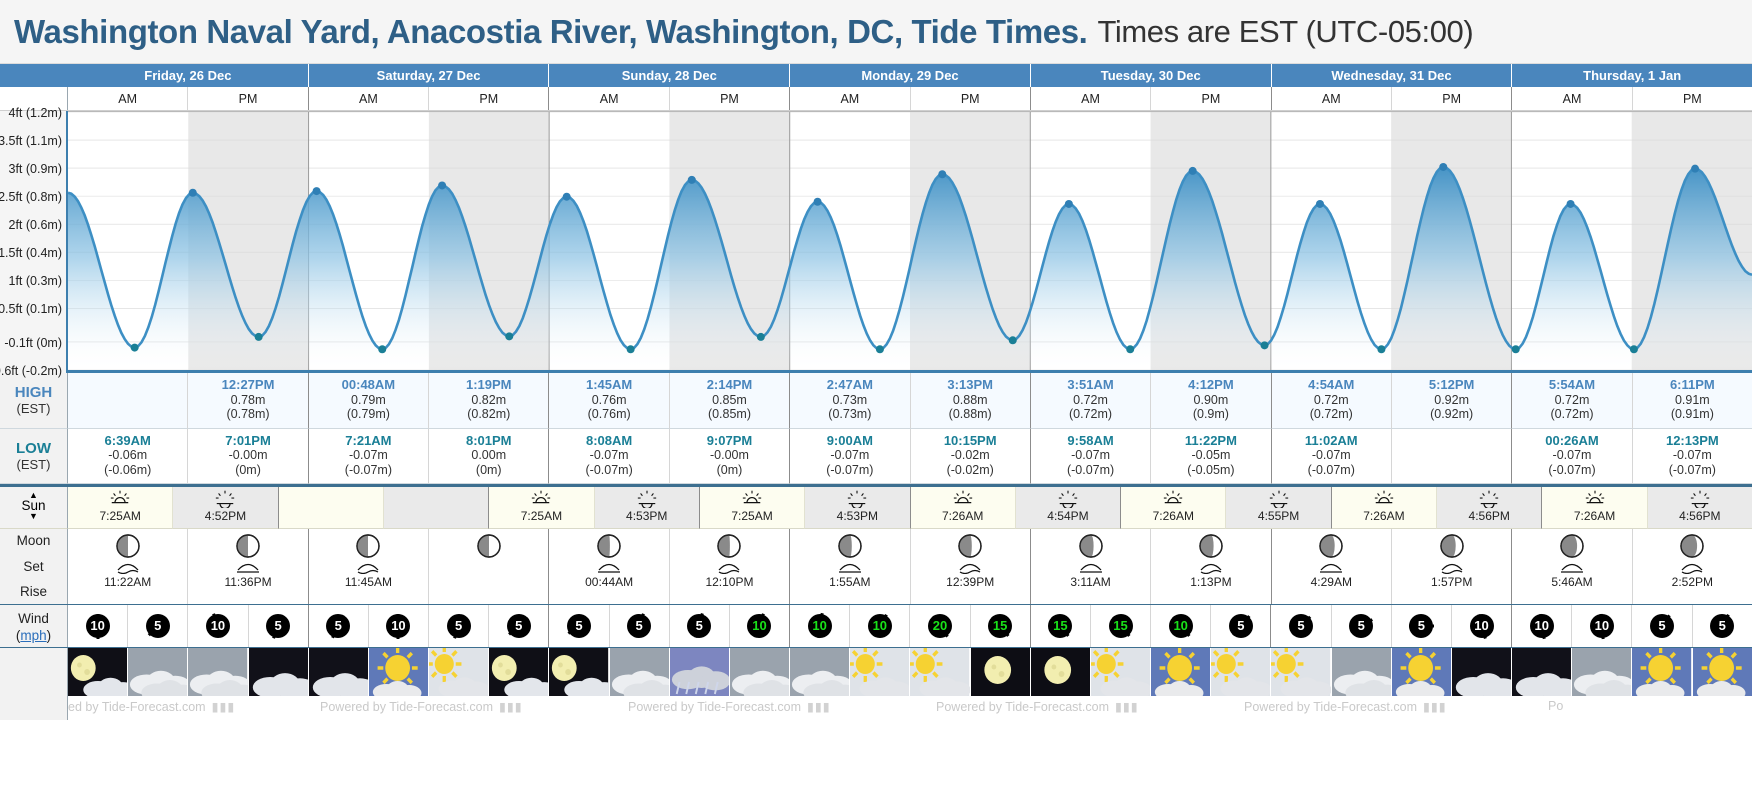 This screenshot has height=787, width=1752. I want to click on tide-cell, so click(1452, 456).